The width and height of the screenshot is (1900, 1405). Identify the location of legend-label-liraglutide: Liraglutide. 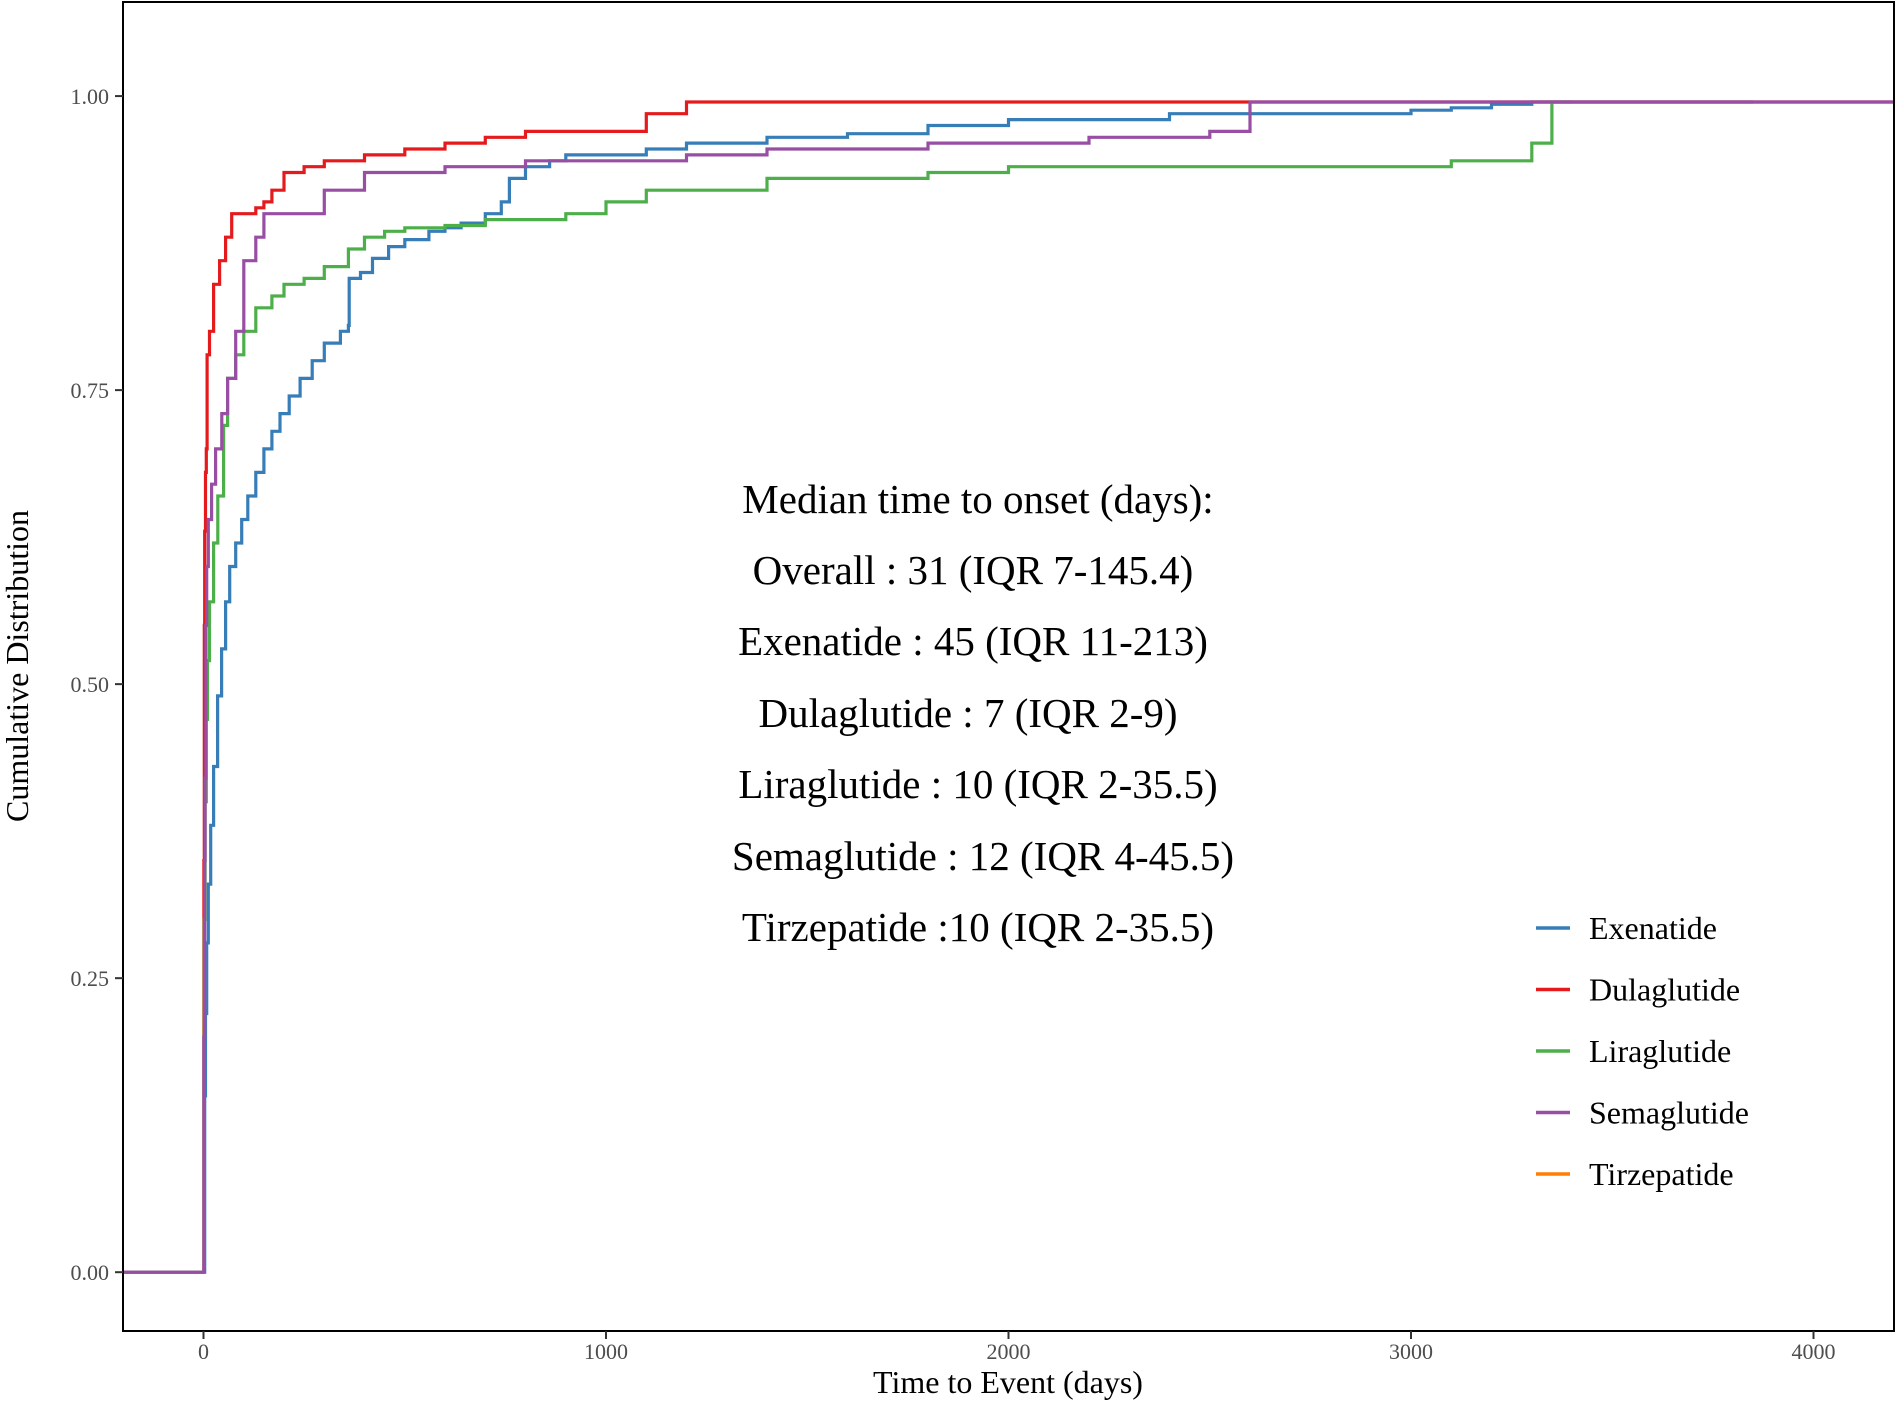
(1660, 1051).